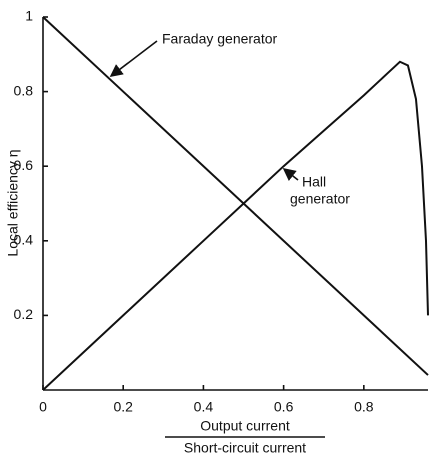 The image size is (430, 460). I want to click on x-tick-label: 0.8, so click(364, 407).